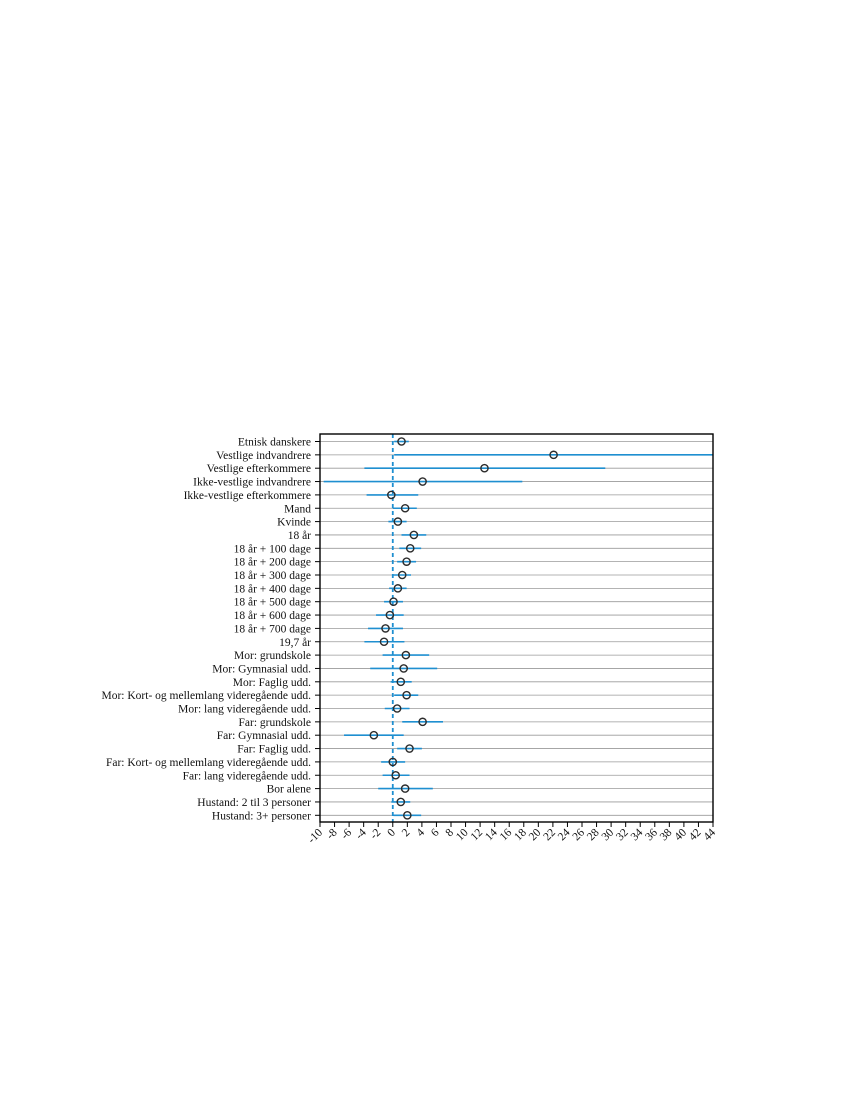 The image size is (850, 1100). I want to click on x-tick-label: 4, so click(420, 832).